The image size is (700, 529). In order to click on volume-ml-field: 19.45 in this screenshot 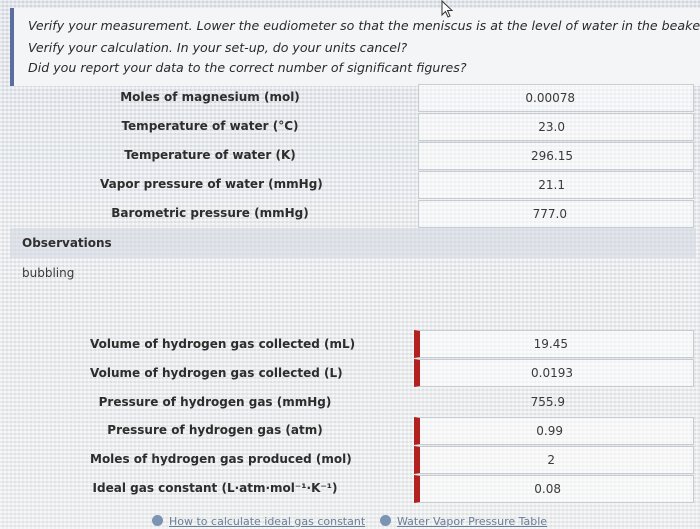, I will do `click(554, 344)`.